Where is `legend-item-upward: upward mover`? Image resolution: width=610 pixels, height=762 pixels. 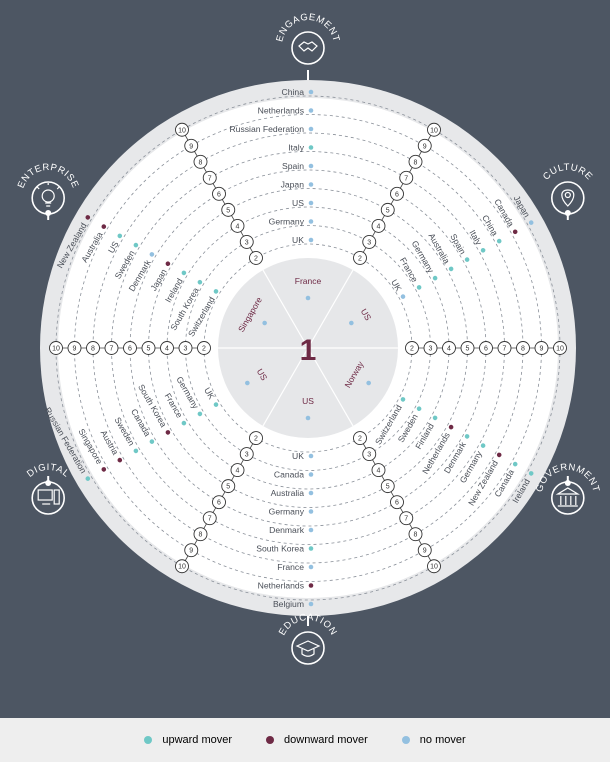
legend-item-upward: upward mover is located at coordinates (188, 740).